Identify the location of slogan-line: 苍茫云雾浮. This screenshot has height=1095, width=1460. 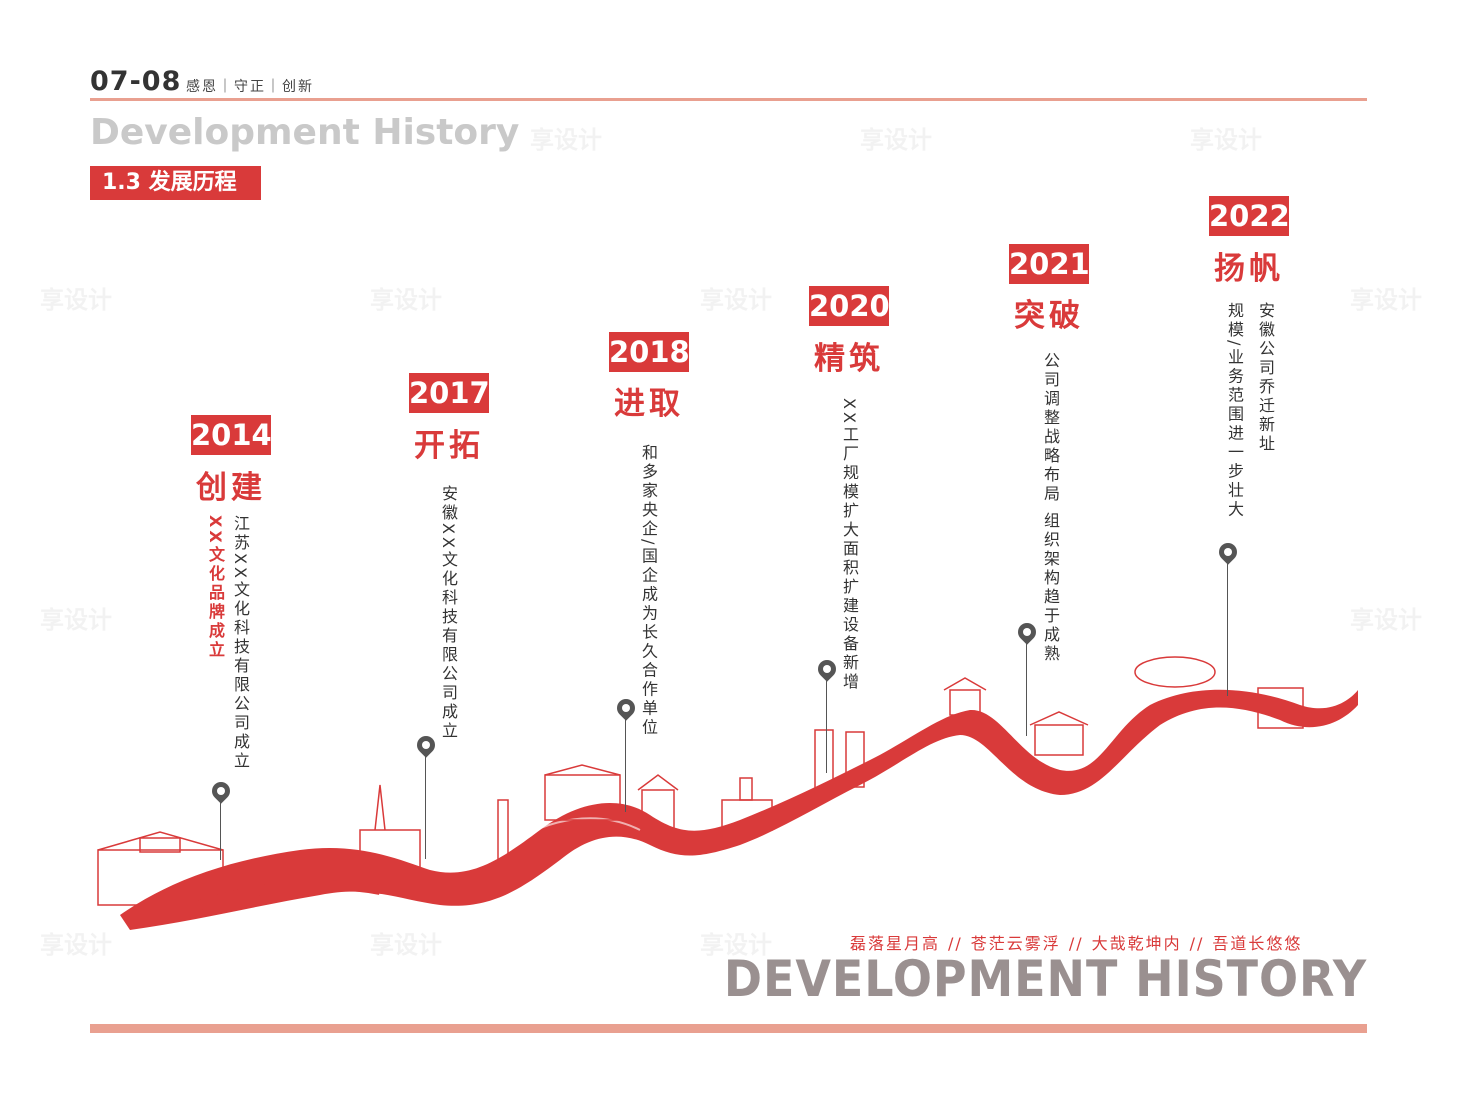
(1015, 943).